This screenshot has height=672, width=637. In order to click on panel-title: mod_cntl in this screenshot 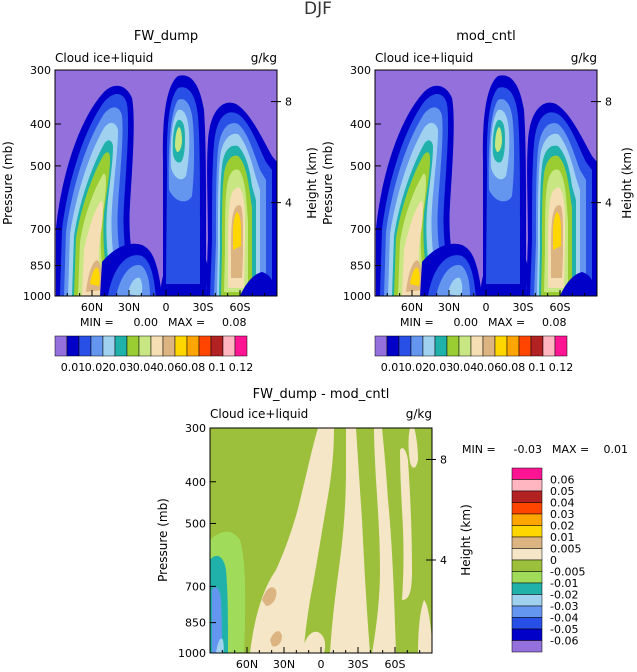, I will do `click(485, 36)`.